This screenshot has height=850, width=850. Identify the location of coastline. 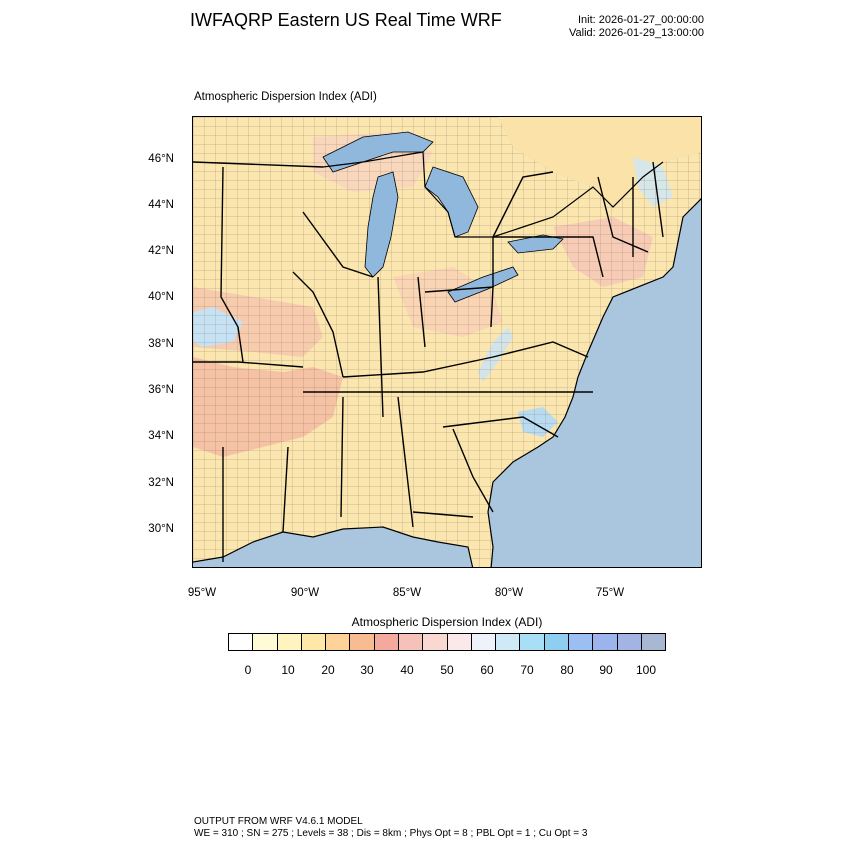
(594, 382).